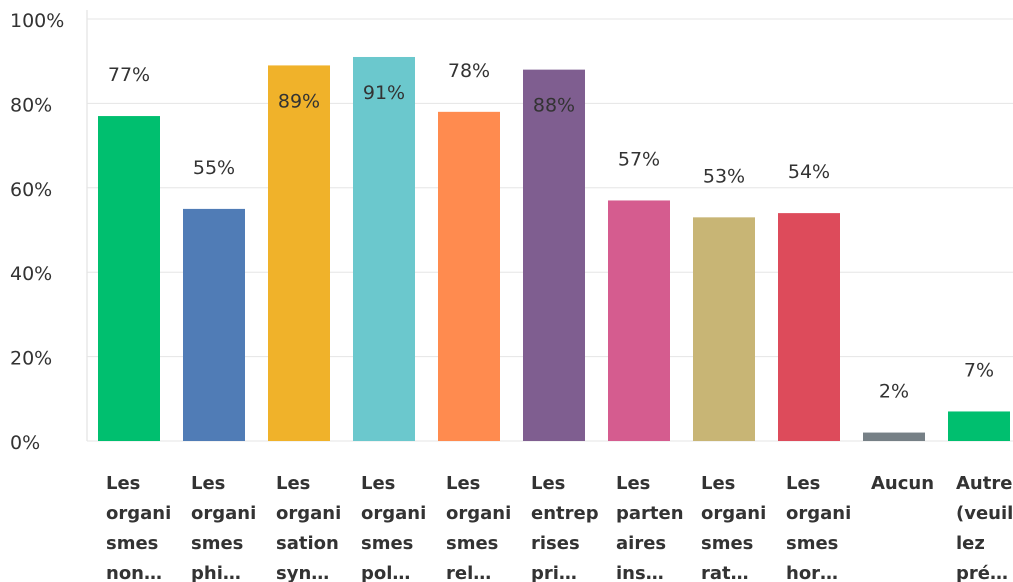  I want to click on value-label: 7%, so click(979, 370).